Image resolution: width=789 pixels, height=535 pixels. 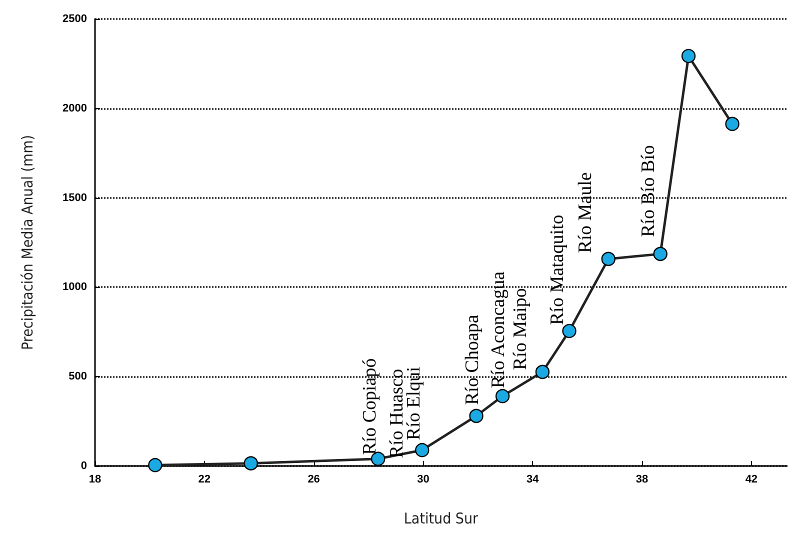 I want to click on y-tick-label: 2500, so click(x=74, y=19).